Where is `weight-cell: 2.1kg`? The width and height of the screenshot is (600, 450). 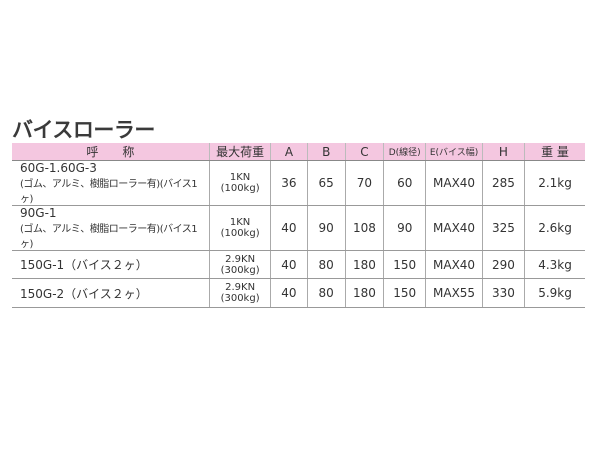 weight-cell: 2.1kg is located at coordinates (554, 183).